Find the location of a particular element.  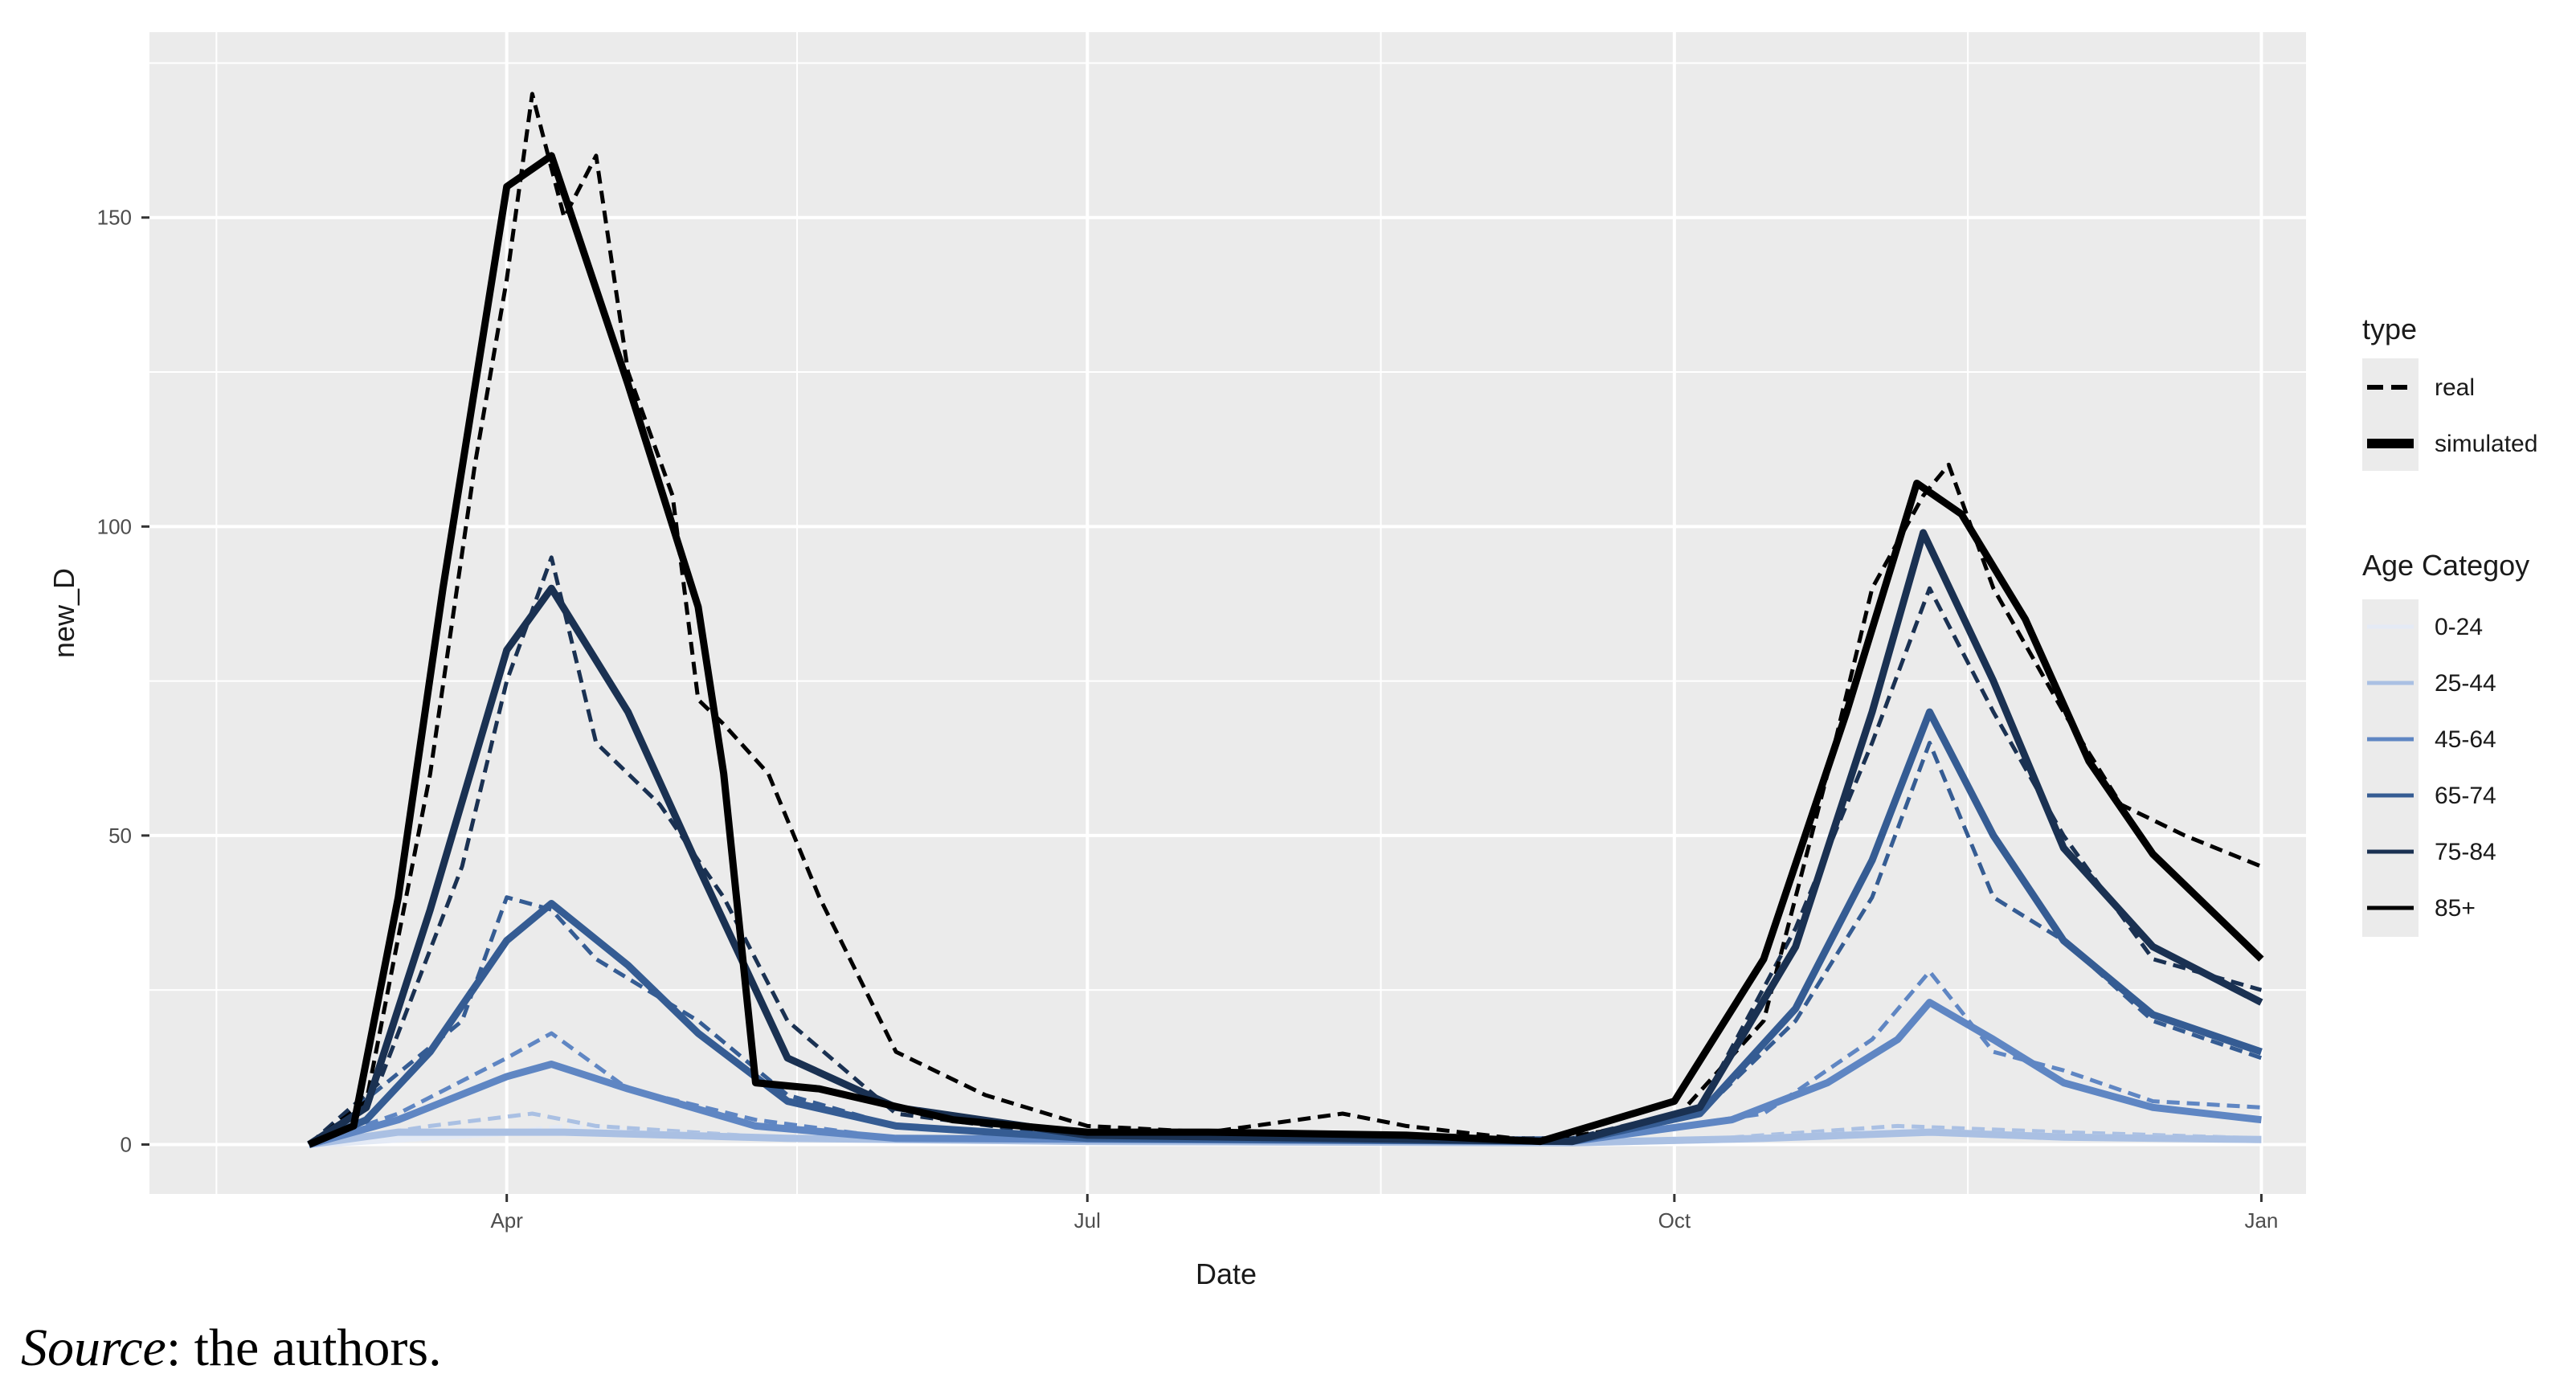

linetype-key-bg is located at coordinates (2391, 414).